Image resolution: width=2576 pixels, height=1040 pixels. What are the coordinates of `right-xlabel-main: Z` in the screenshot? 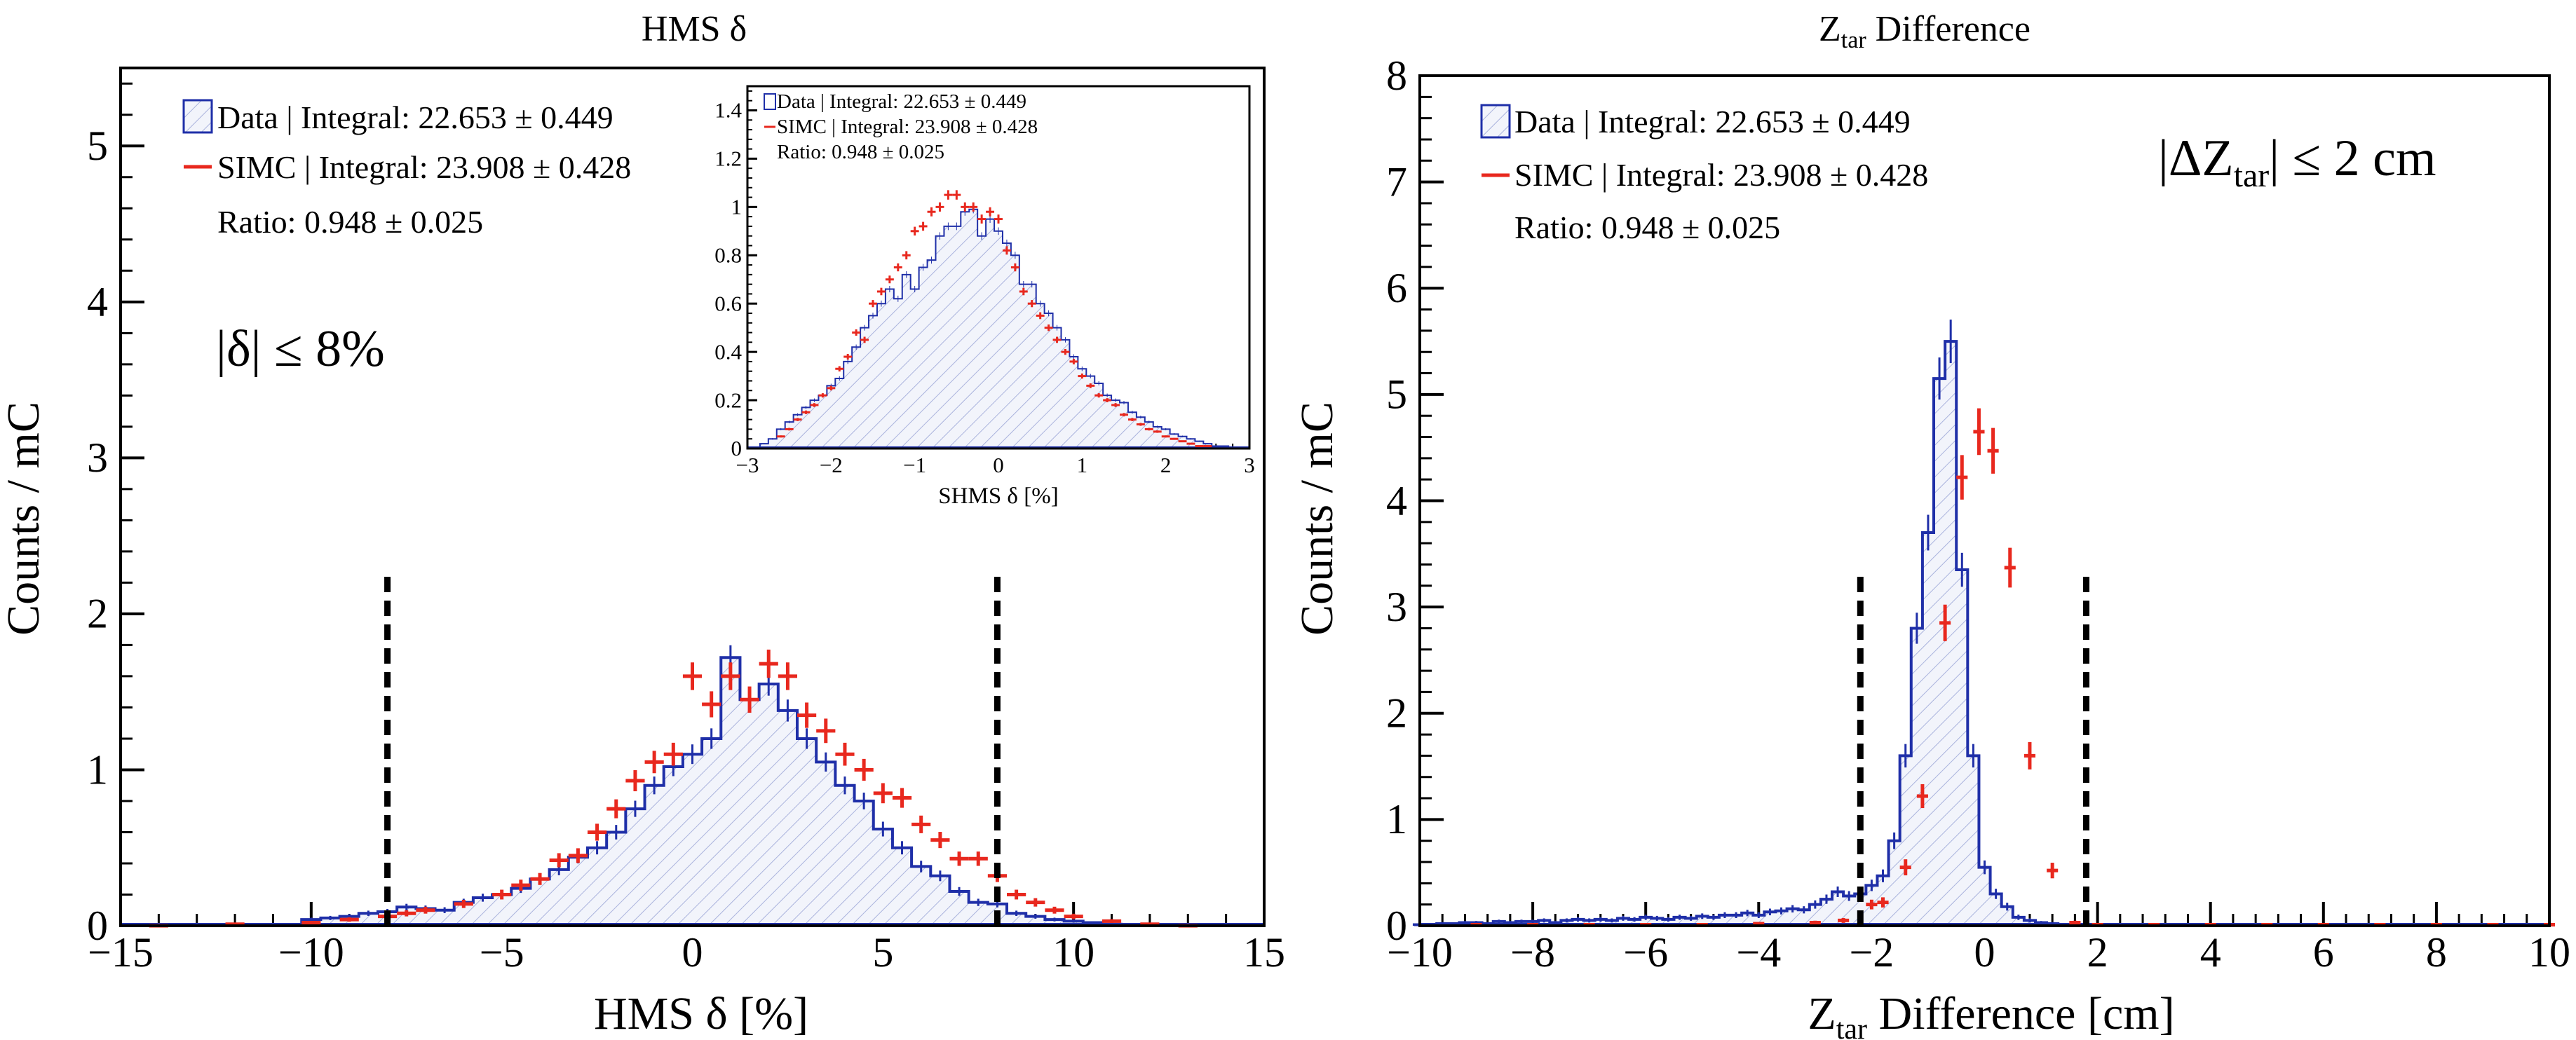 It's located at (1822, 1013).